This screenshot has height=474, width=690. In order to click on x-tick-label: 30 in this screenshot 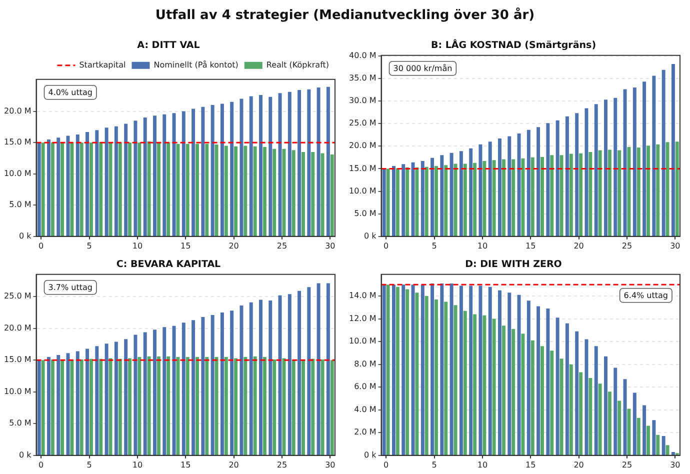, I will do `click(675, 465)`.